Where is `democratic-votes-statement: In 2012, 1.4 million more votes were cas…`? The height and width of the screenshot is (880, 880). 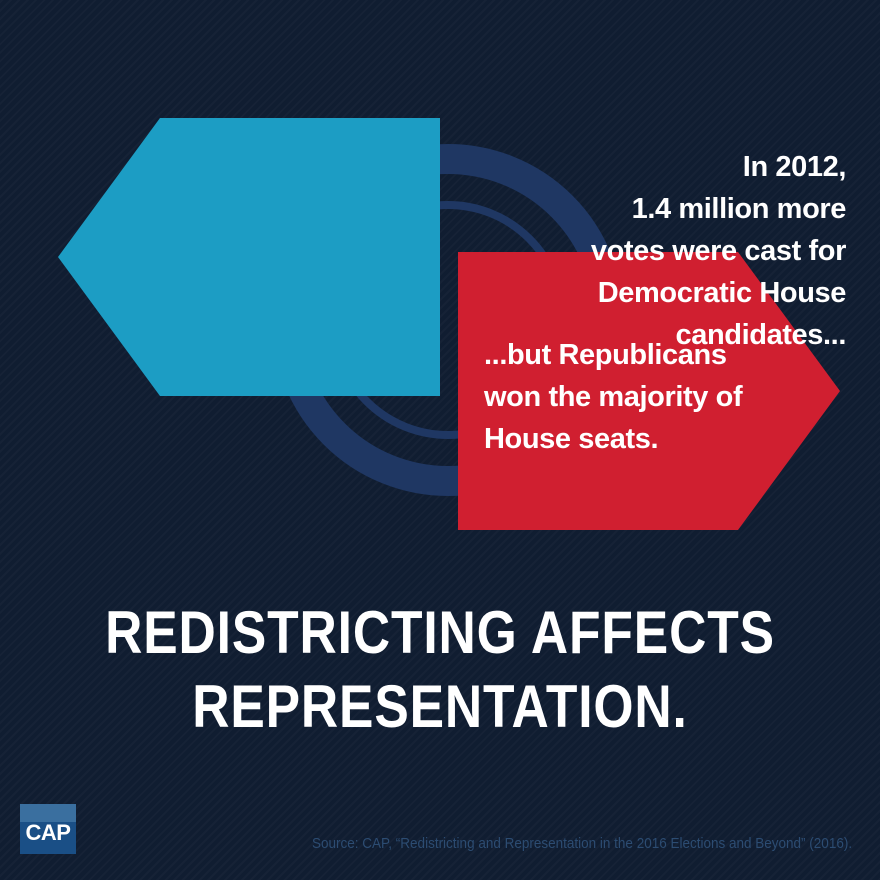
democratic-votes-statement: In 2012, 1.4 million more votes were cas… is located at coordinates (701, 251).